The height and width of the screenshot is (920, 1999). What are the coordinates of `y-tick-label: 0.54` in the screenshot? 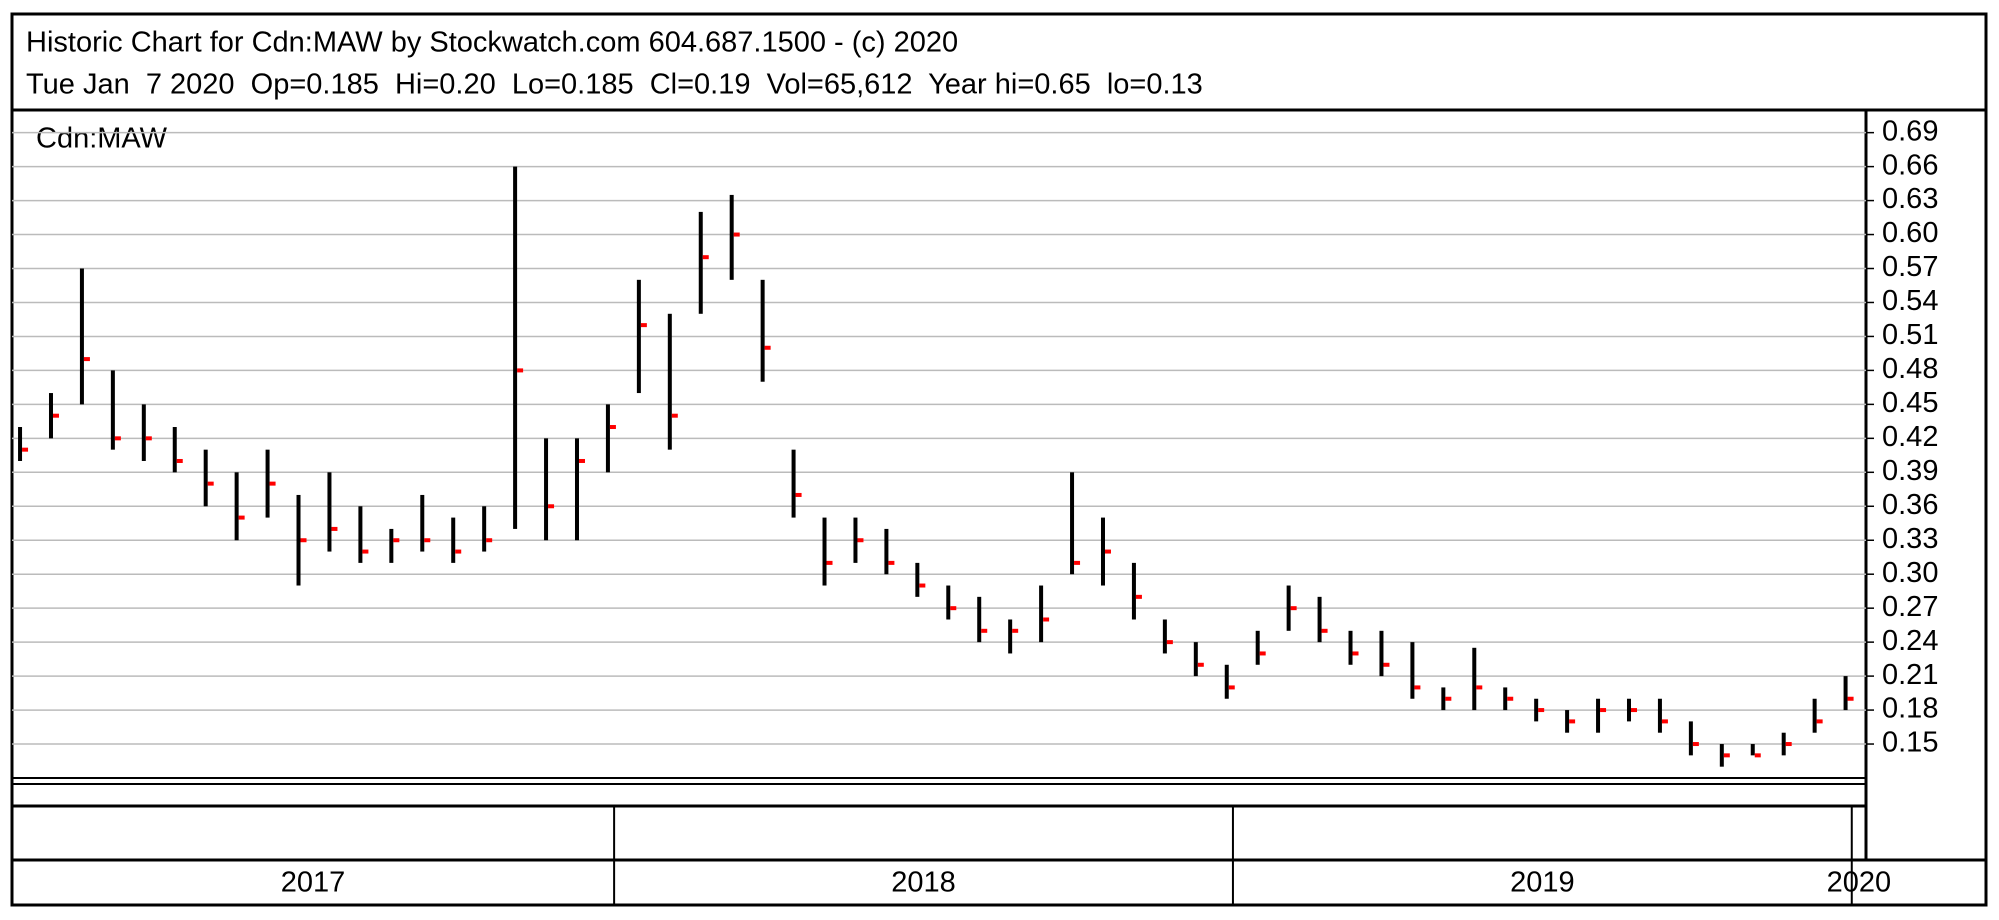 It's located at (1910, 301).